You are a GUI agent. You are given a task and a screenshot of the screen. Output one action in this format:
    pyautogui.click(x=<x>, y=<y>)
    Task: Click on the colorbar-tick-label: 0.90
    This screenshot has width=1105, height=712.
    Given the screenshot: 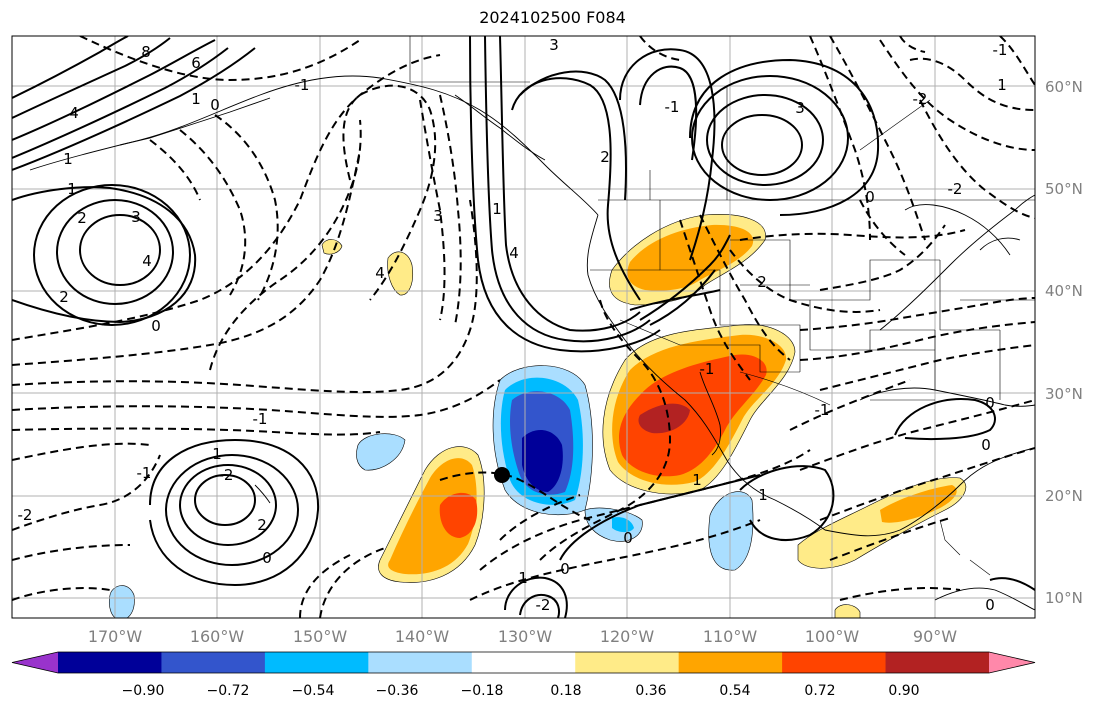 What is the action you would take?
    pyautogui.click(x=904, y=691)
    